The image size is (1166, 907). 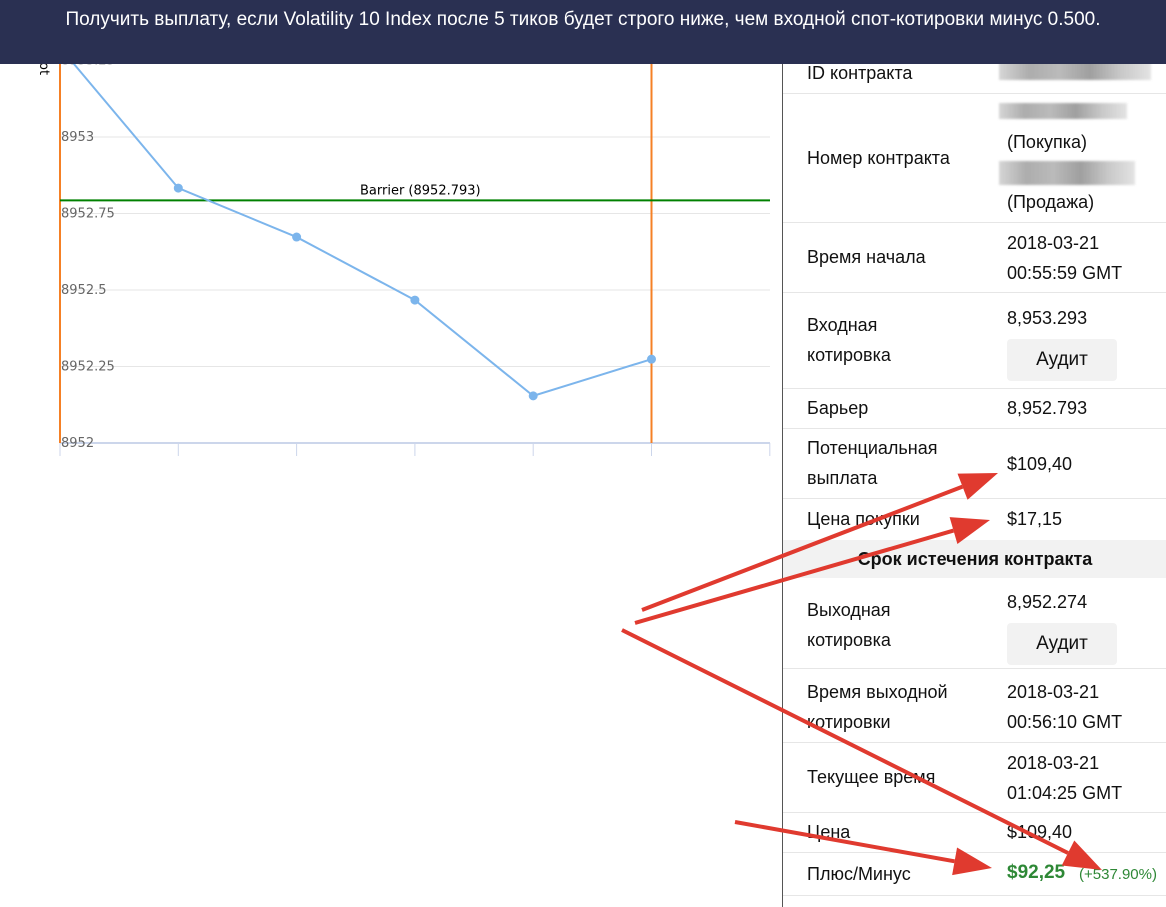 What do you see at coordinates (859, 874) in the screenshot?
I see `pl-label: Плюс/Минус` at bounding box center [859, 874].